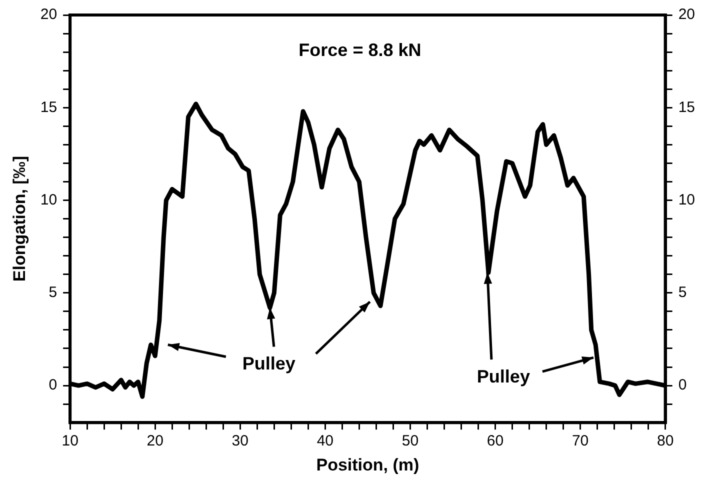  What do you see at coordinates (665, 441) in the screenshot?
I see `x-tick-label: 80` at bounding box center [665, 441].